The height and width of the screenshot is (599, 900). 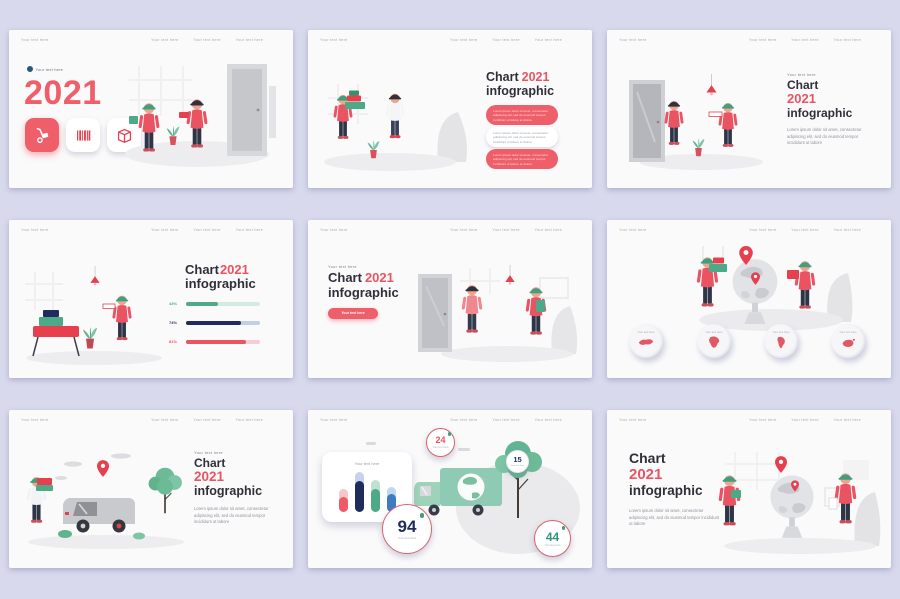 I want to click on slide-3-illustration, so click(x=696, y=122).